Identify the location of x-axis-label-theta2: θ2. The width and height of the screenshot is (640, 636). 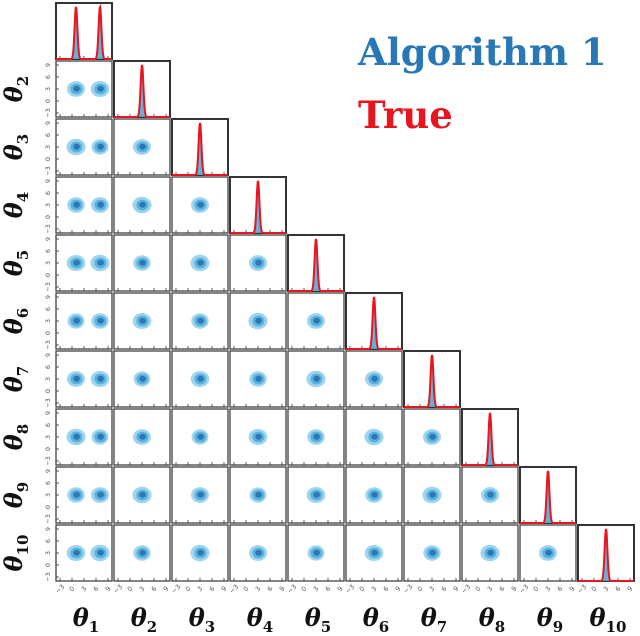
(144, 619).